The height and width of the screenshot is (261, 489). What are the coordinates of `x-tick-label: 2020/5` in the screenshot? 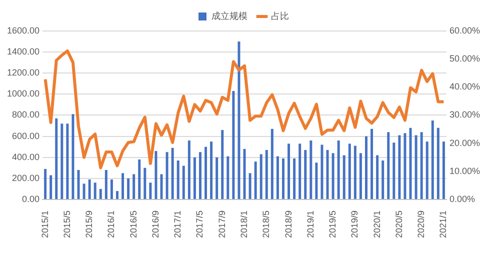 It's located at (399, 224).